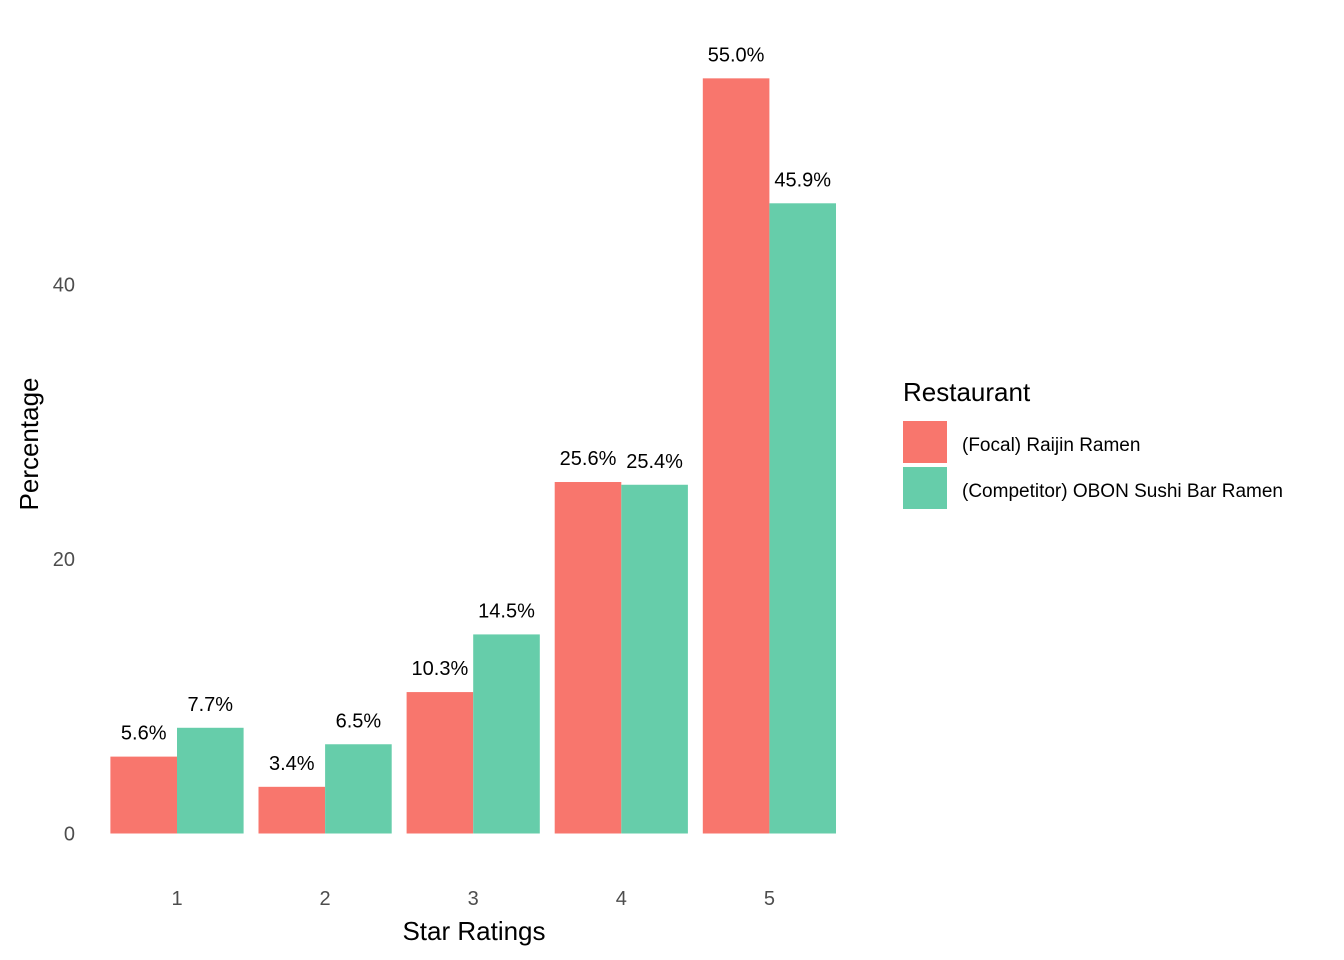  I want to click on legend-label-focal: (Focal) Raijin Ramen, so click(1051, 445).